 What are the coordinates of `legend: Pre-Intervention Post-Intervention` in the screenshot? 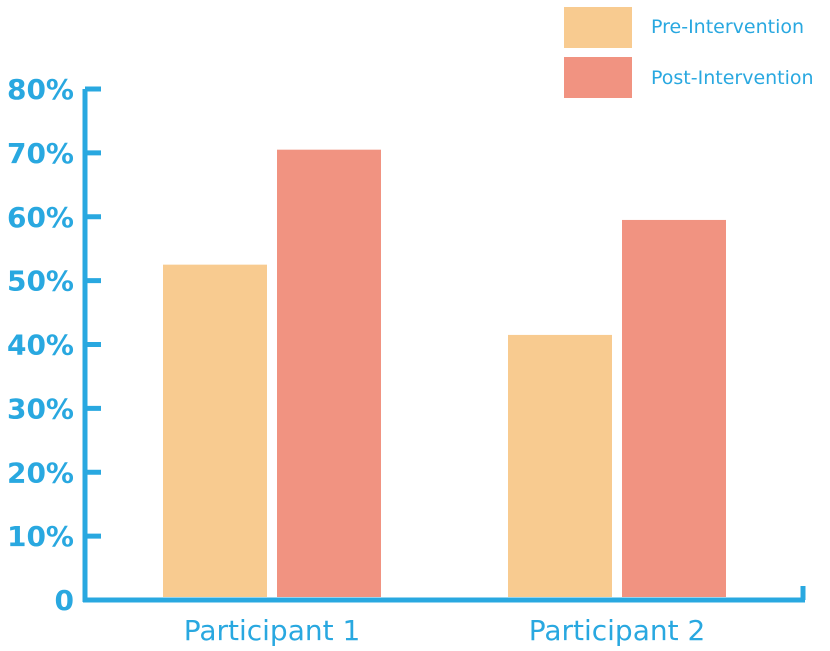 It's located at (689, 52).